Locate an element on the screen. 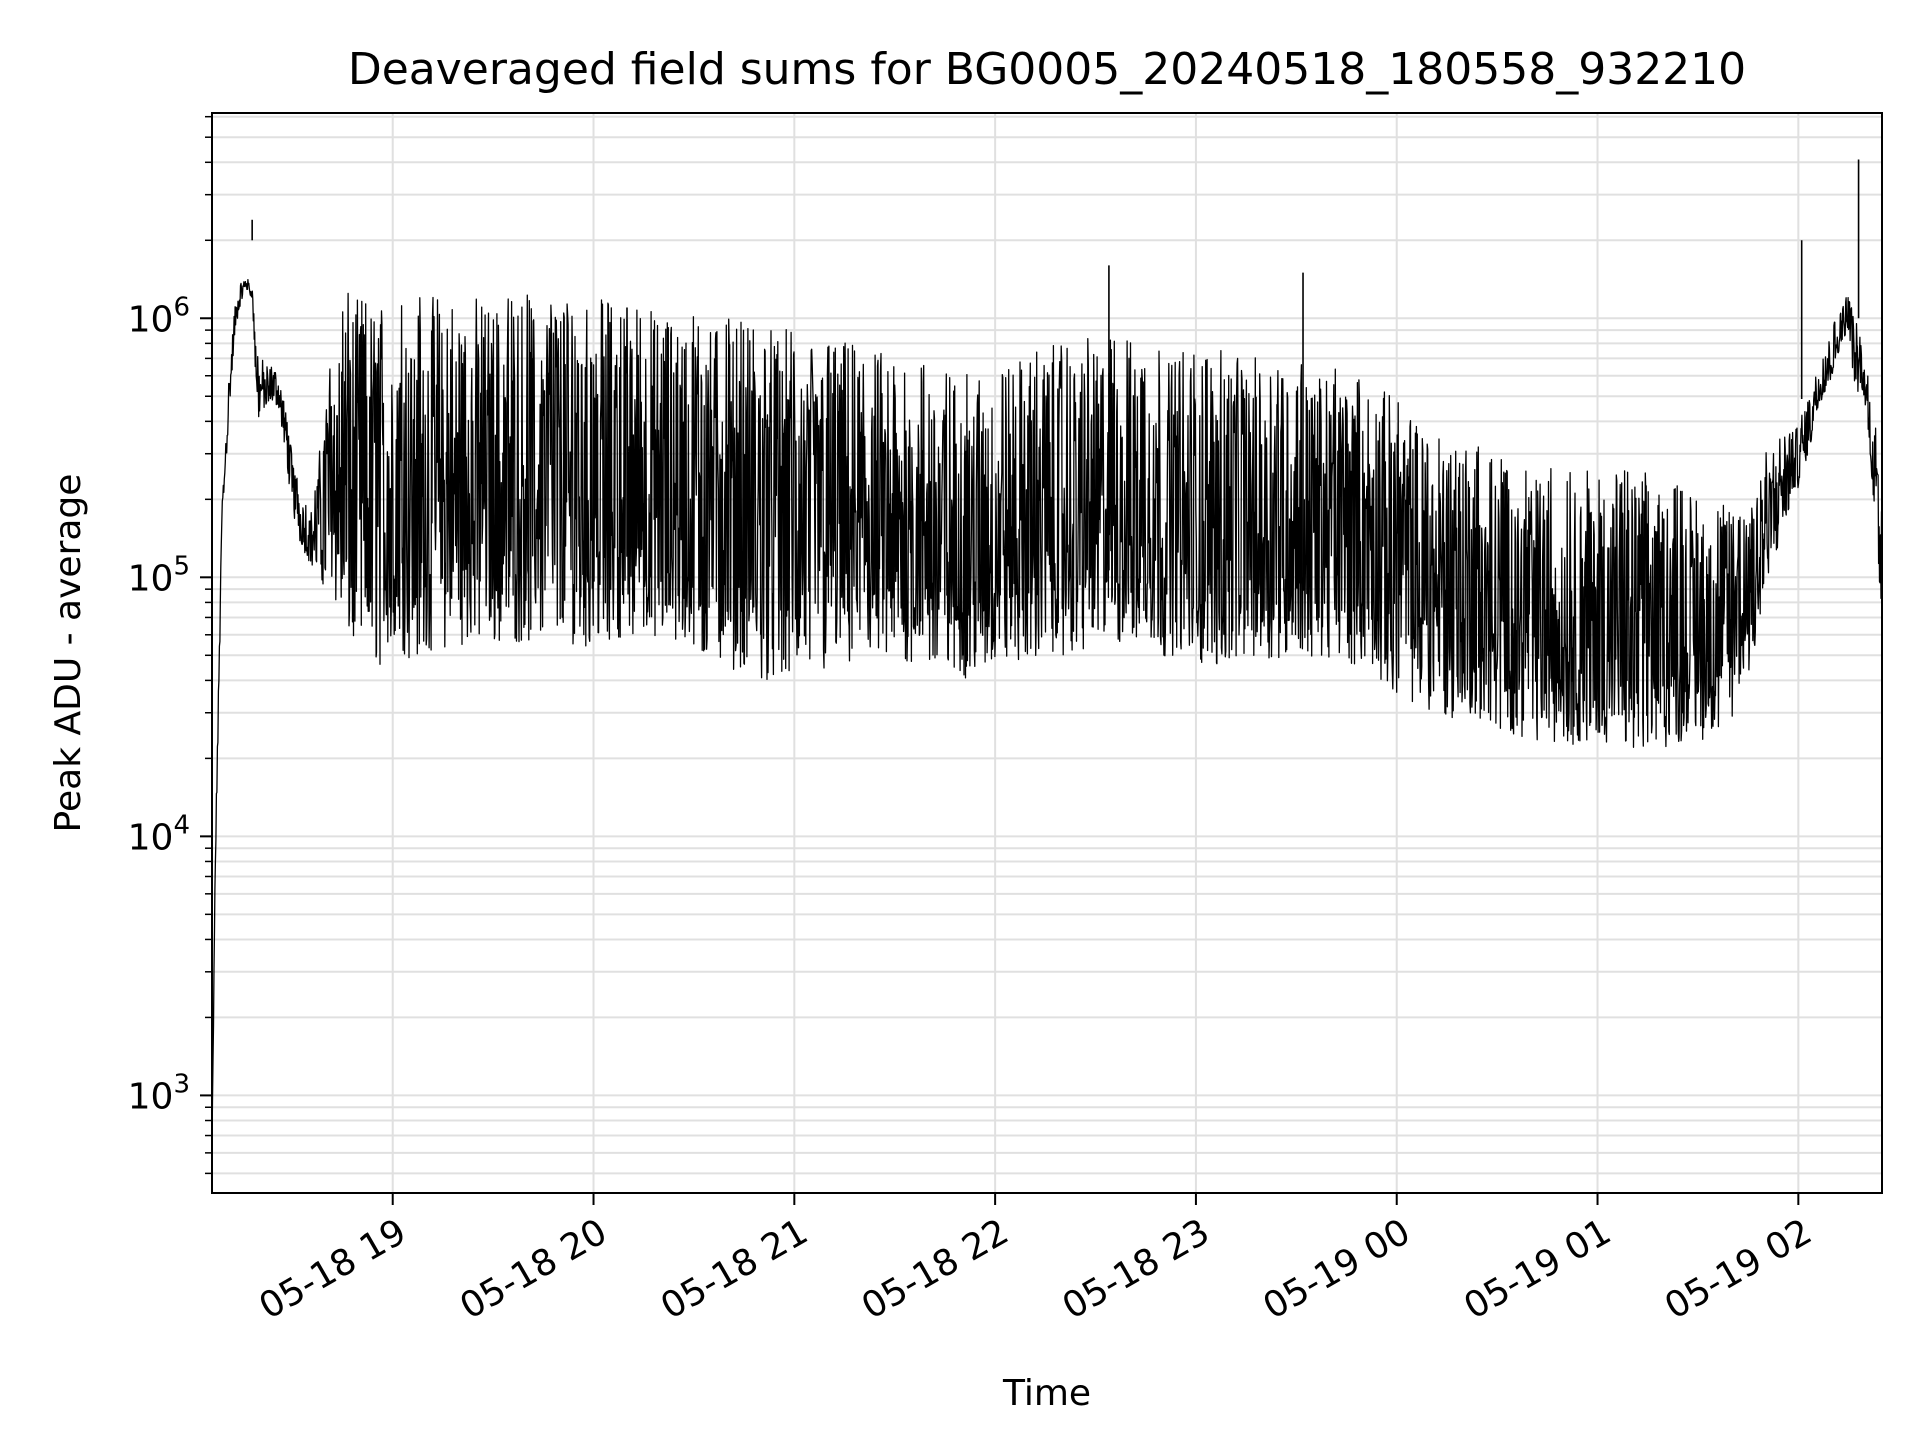 Image resolution: width=1920 pixels, height=1440 pixels. x-axis-label: Time is located at coordinates (1046, 1393).